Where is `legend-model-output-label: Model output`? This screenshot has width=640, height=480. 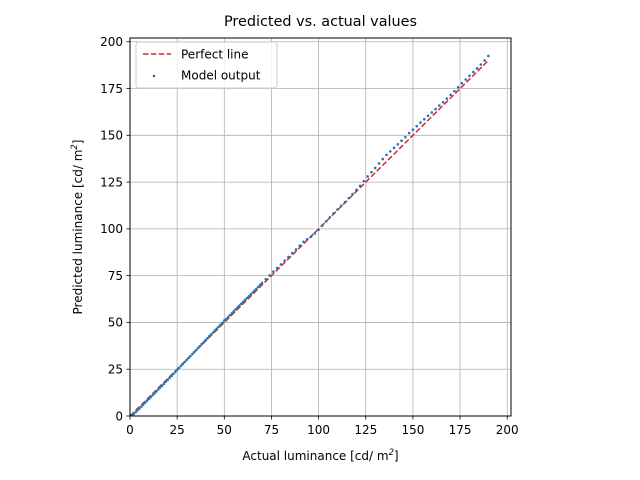 legend-model-output-label: Model output is located at coordinates (221, 76).